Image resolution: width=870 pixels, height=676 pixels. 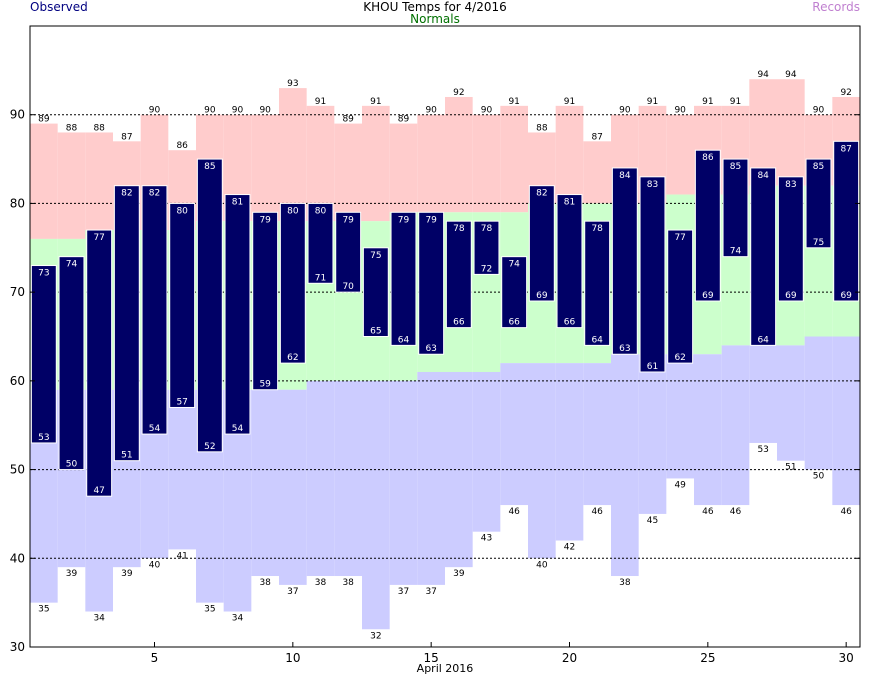 What do you see at coordinates (126, 456) in the screenshot?
I see `observed-low-label: 51` at bounding box center [126, 456].